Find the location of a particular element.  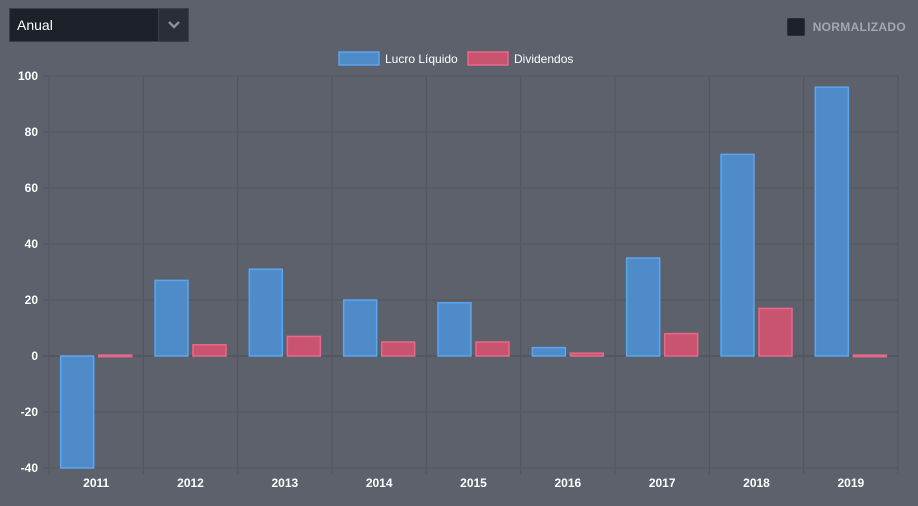

normalize-toggle: NORMALIZADO is located at coordinates (846, 27).